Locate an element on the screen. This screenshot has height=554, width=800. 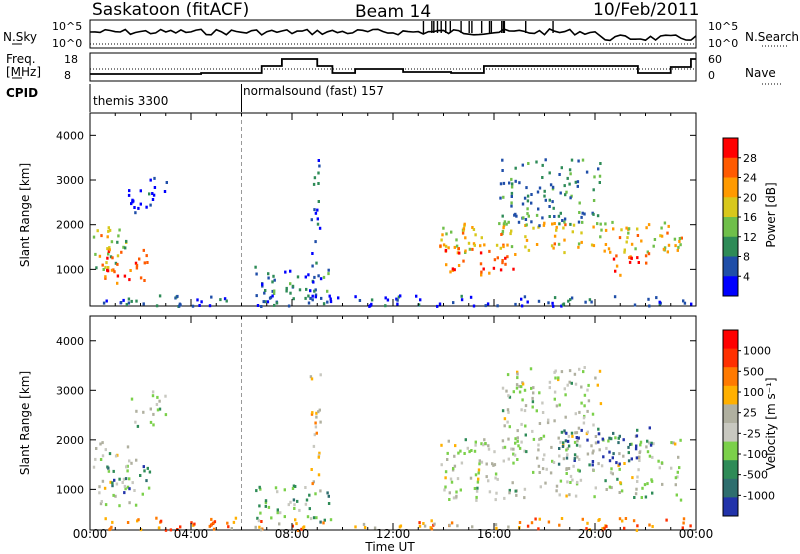
y-tick-label: 1000 is located at coordinates (70, 489).